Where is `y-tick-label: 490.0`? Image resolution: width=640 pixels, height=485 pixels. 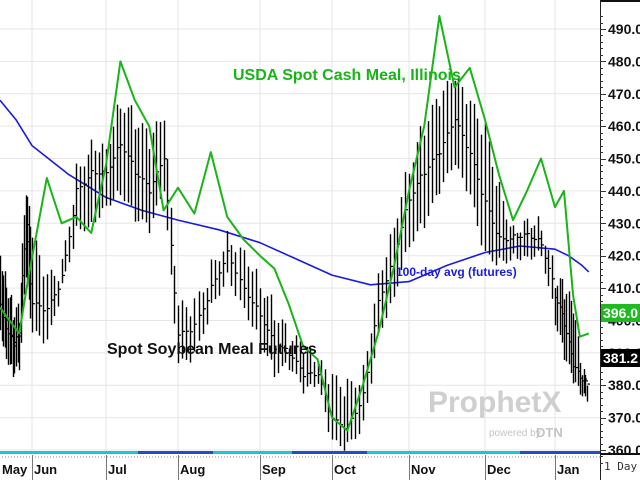 y-tick-label: 490.0 is located at coordinates (624, 29).